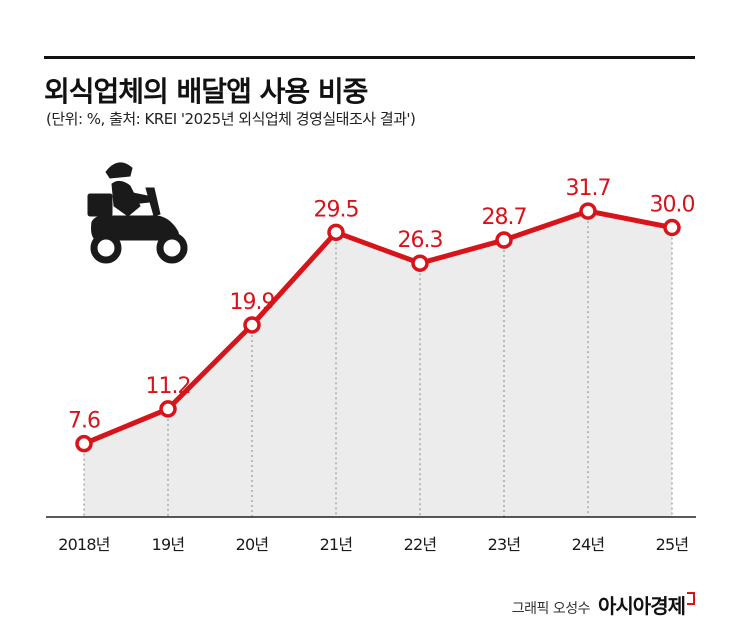 This screenshot has height=636, width=745. I want to click on x-tick-label-7: 25년, so click(672, 544).